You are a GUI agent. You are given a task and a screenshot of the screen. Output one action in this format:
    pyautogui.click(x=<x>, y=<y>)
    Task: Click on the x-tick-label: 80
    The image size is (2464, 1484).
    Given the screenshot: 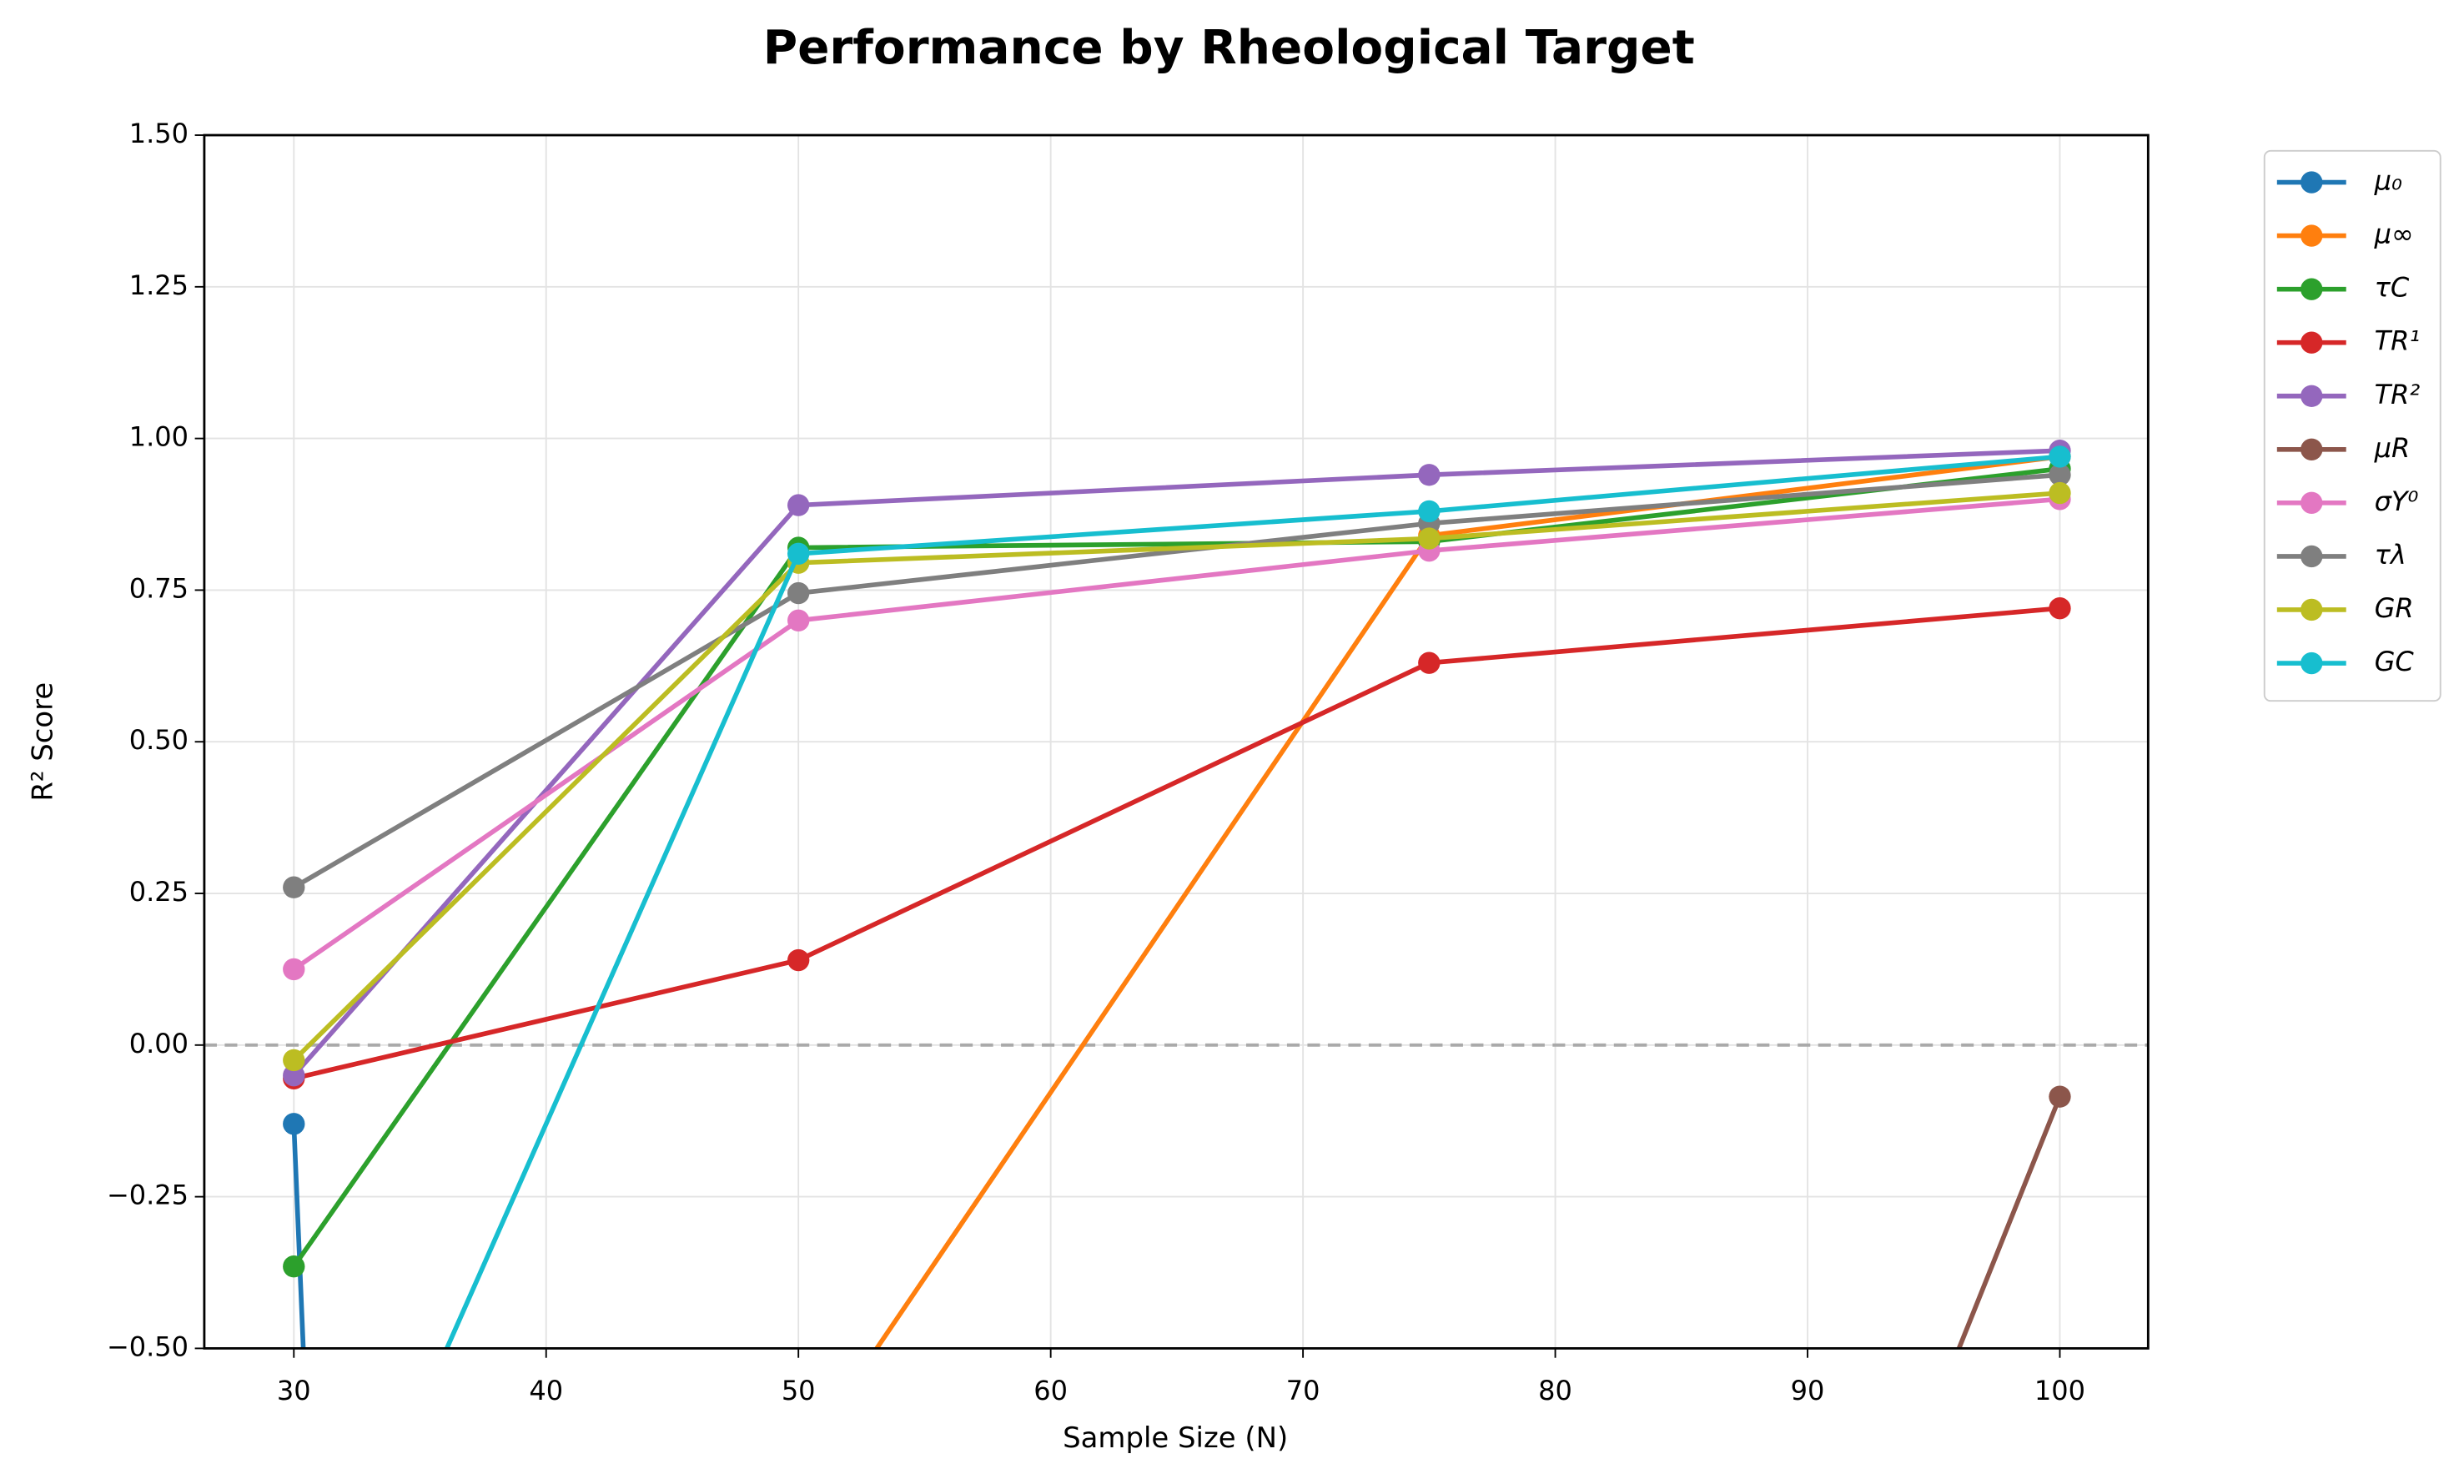 What is the action you would take?
    pyautogui.click(x=1555, y=1391)
    